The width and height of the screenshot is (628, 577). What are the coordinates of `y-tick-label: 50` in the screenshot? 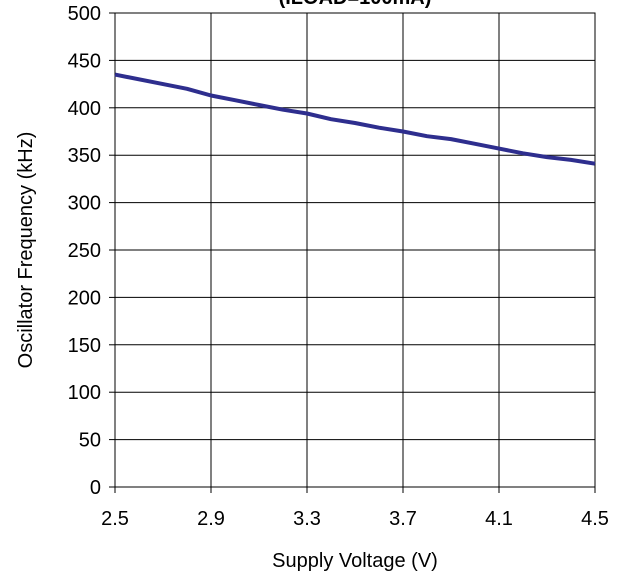 It's located at (90, 441).